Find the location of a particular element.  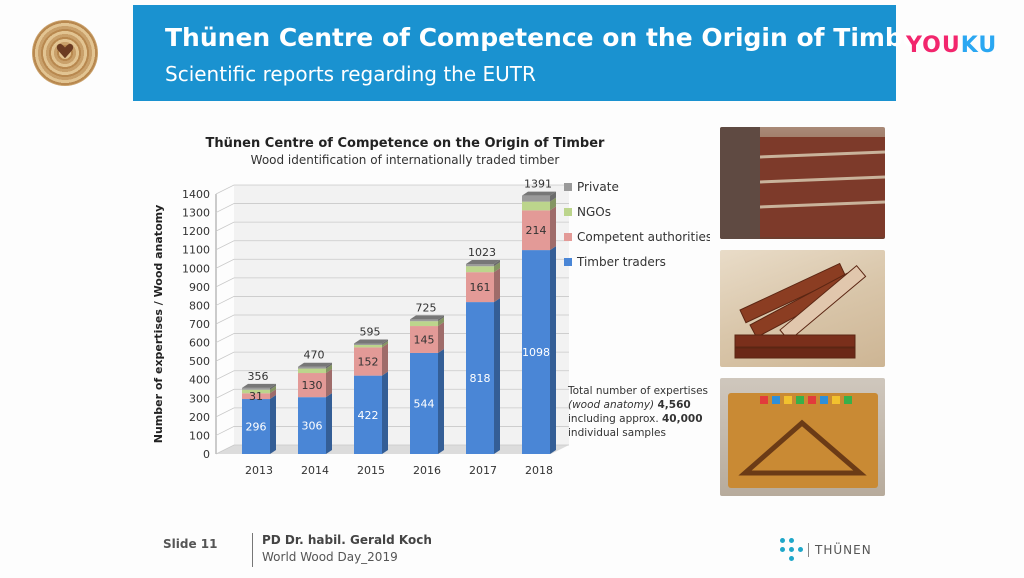

data-label: 145 is located at coordinates (424, 340).